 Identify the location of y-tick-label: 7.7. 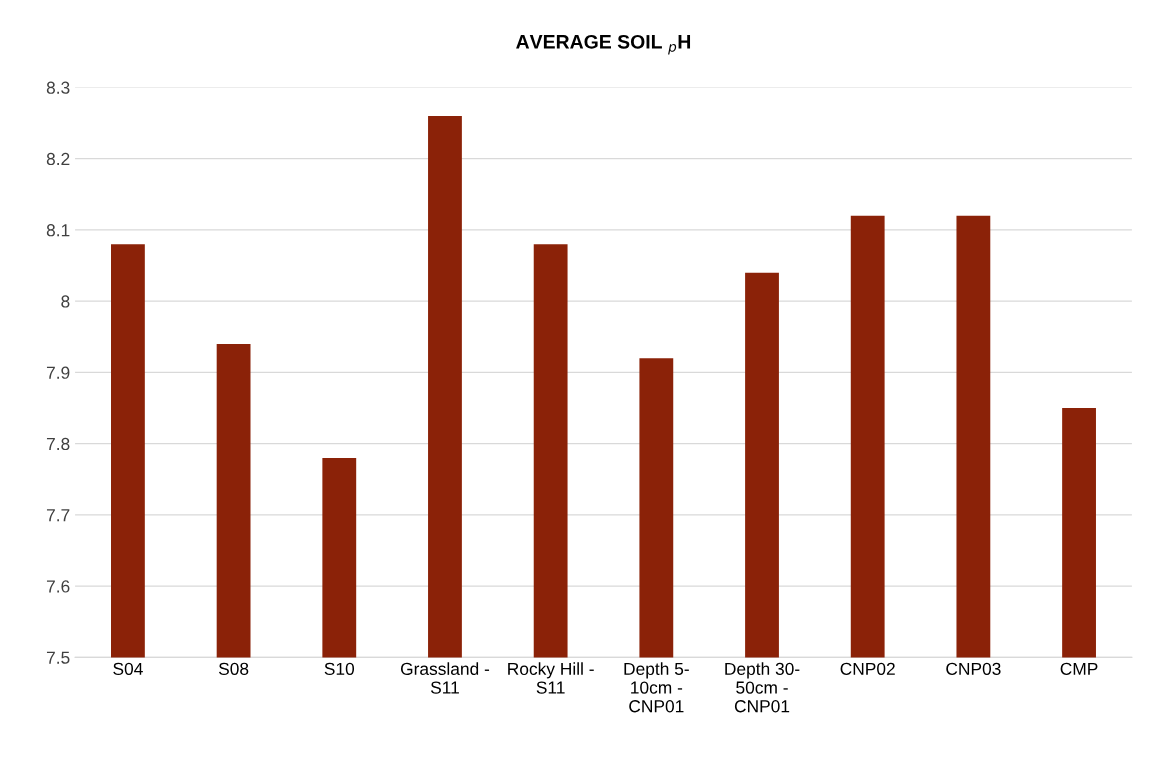
(58, 515).